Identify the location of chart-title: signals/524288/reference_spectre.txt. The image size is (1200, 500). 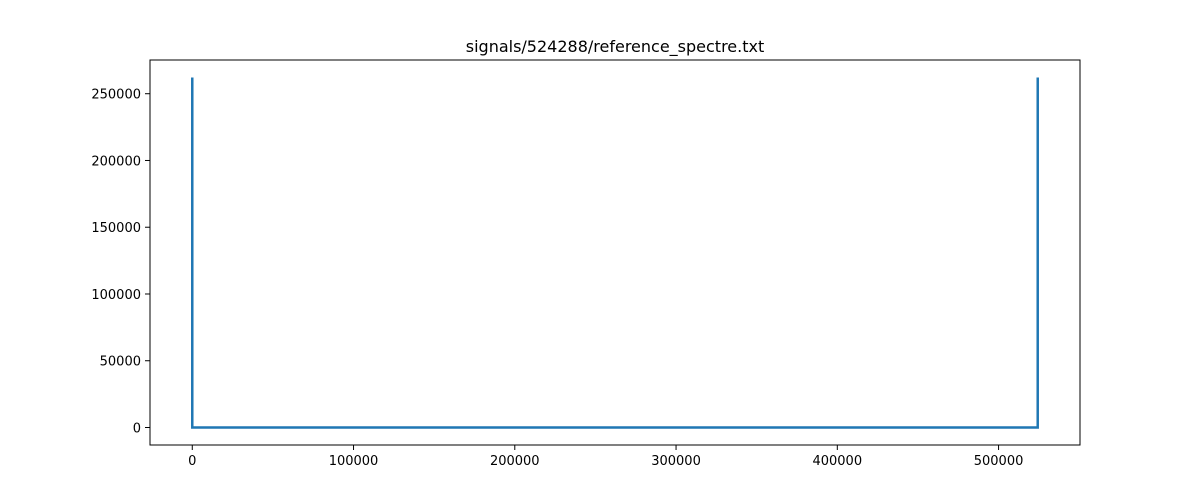
(615, 47).